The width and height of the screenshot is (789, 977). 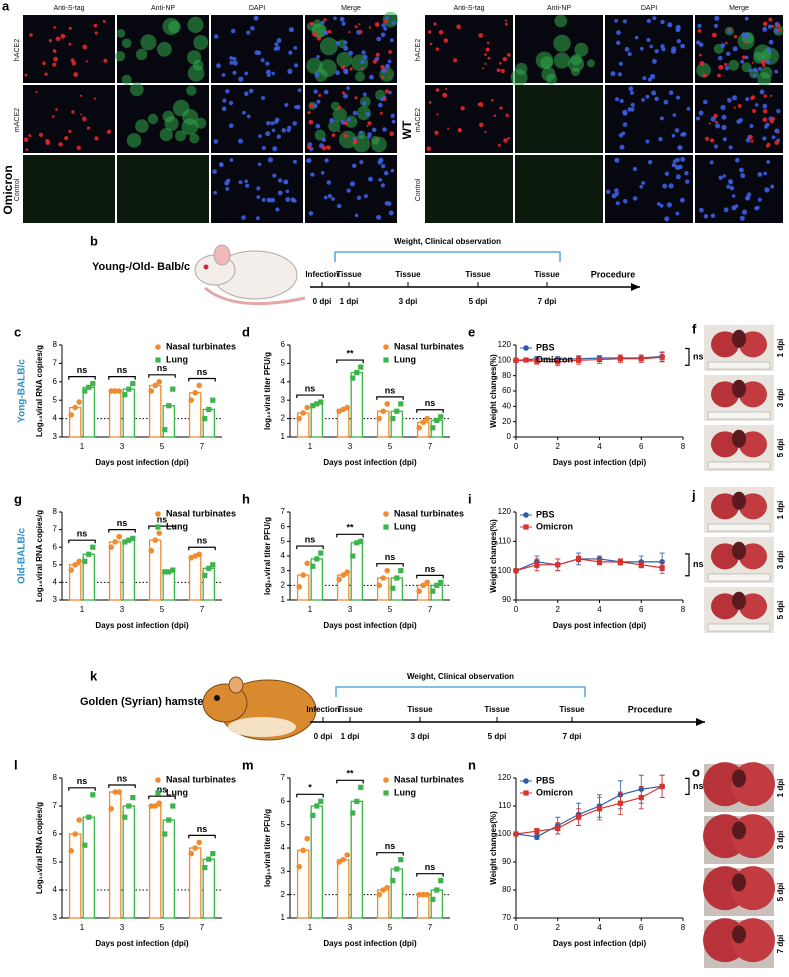 What do you see at coordinates (559, 8) in the screenshot?
I see `column-header: Anti-NP` at bounding box center [559, 8].